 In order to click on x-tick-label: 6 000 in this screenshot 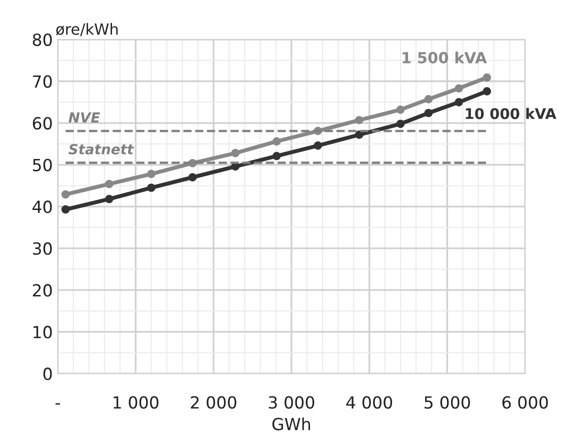, I will do `click(525, 402)`.